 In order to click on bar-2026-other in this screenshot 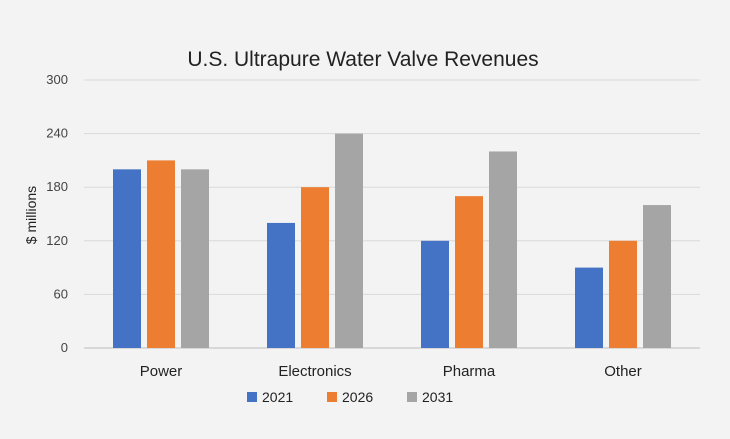, I will do `click(623, 294)`.